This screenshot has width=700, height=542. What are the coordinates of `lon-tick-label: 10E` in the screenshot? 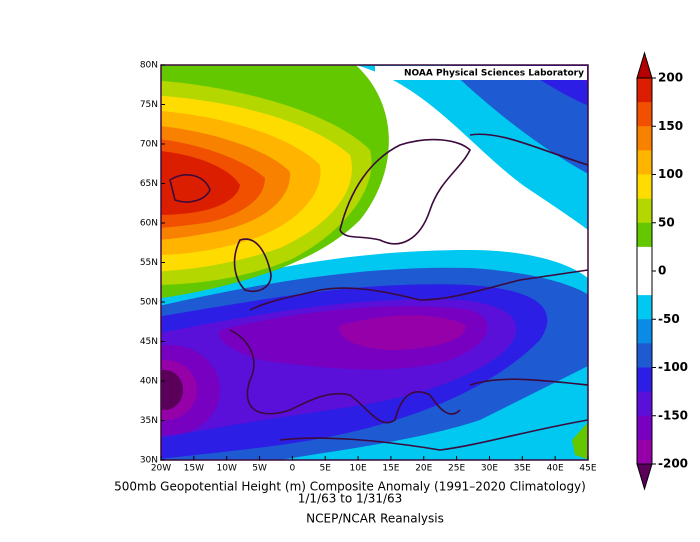 It's located at (358, 469).